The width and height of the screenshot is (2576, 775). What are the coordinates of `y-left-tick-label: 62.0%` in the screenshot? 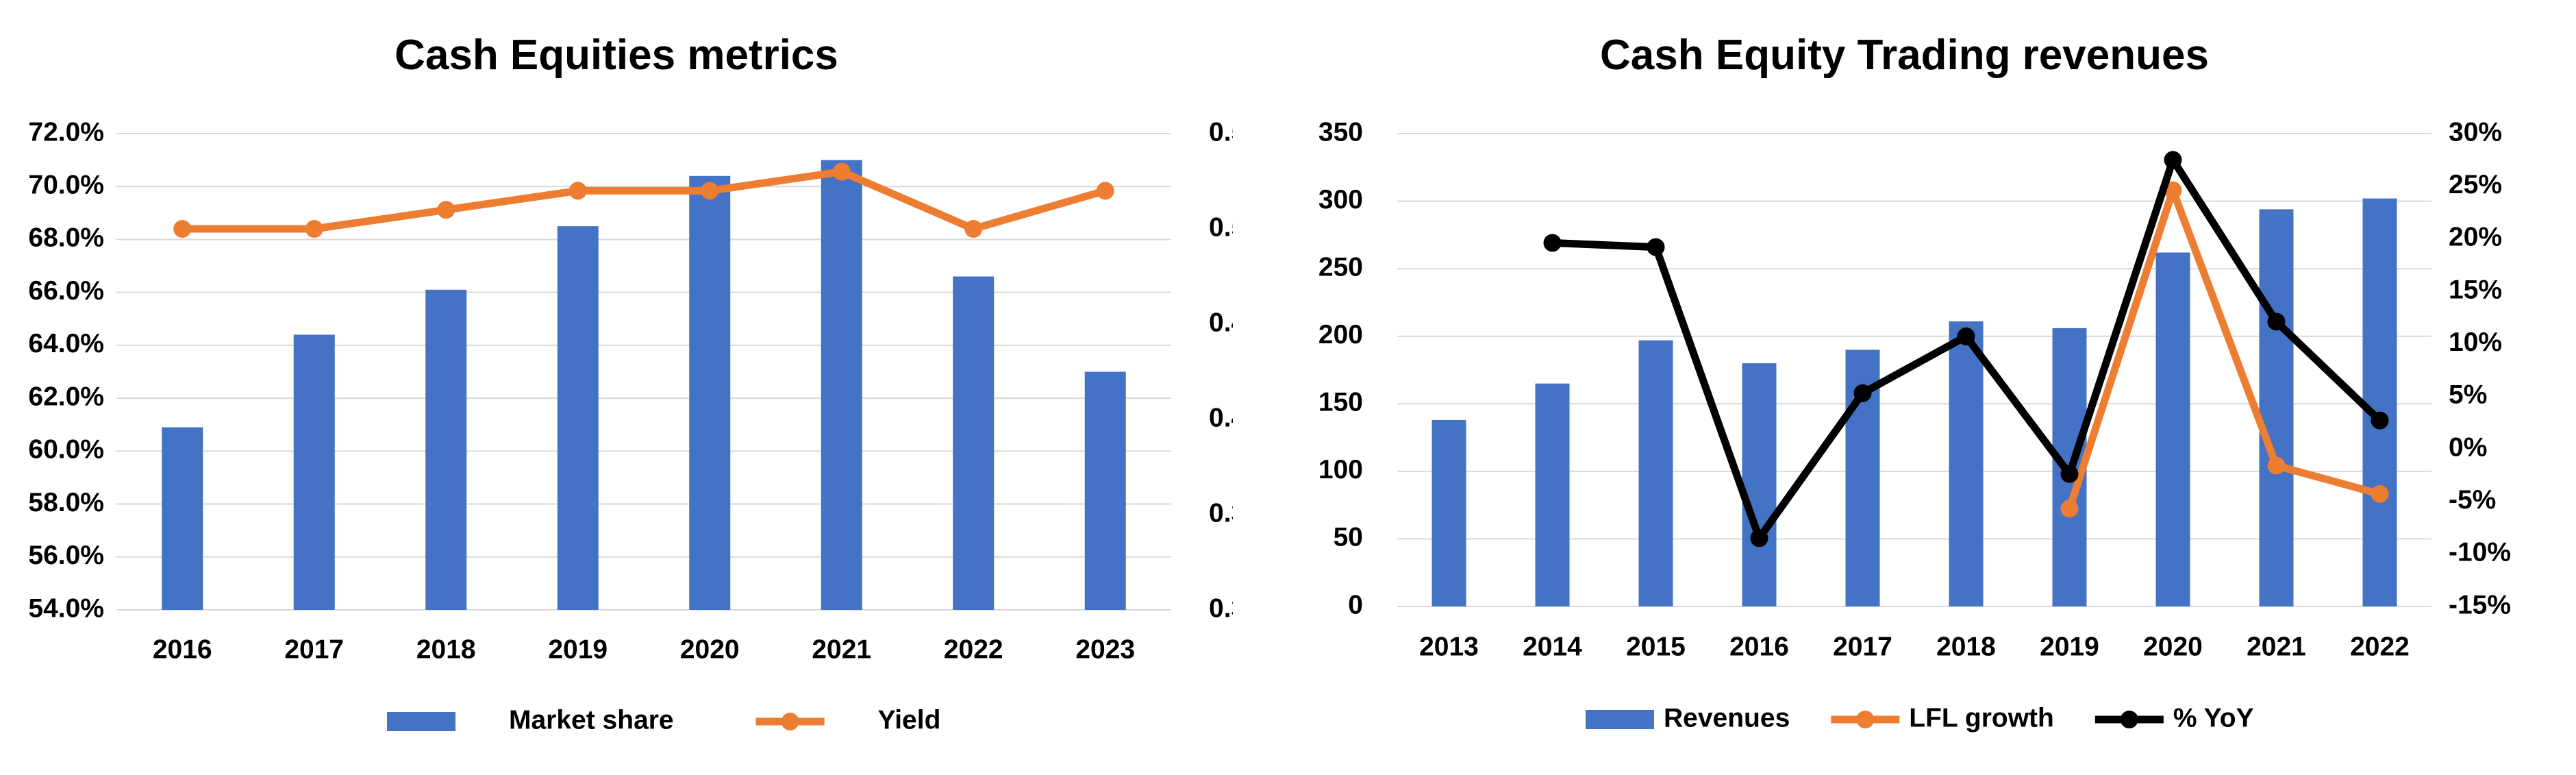 It's located at (66, 396).